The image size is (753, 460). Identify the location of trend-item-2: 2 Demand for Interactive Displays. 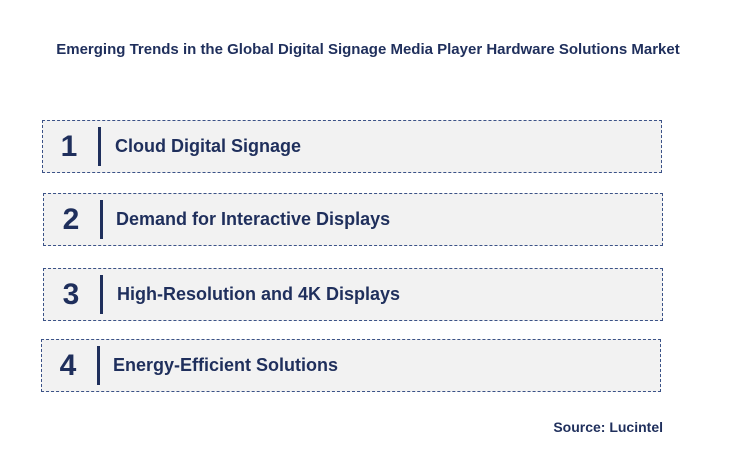
(353, 219).